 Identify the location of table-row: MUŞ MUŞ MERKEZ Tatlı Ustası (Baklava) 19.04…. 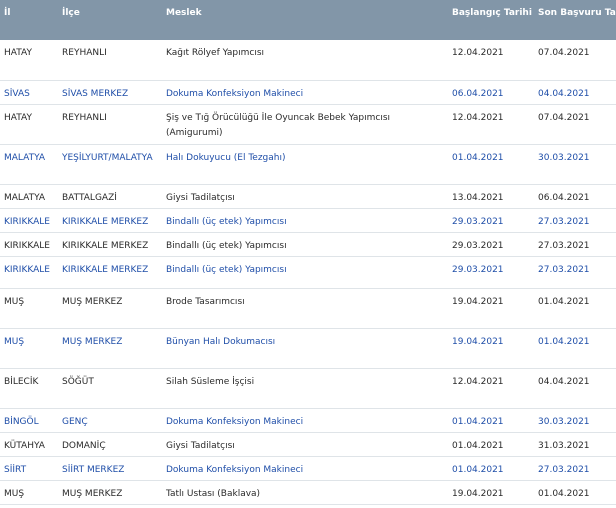
(308, 492).